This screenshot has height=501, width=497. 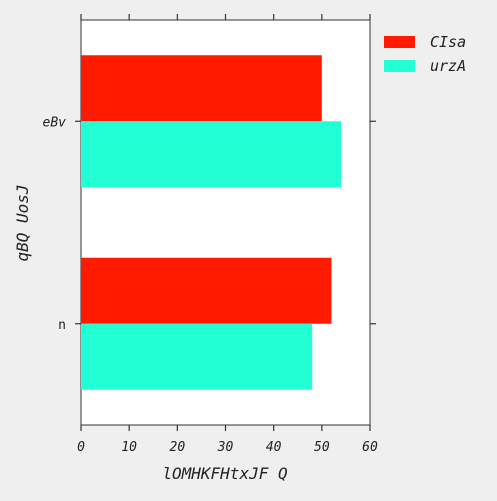 I want to click on bar-urzA-n, so click(x=197, y=356).